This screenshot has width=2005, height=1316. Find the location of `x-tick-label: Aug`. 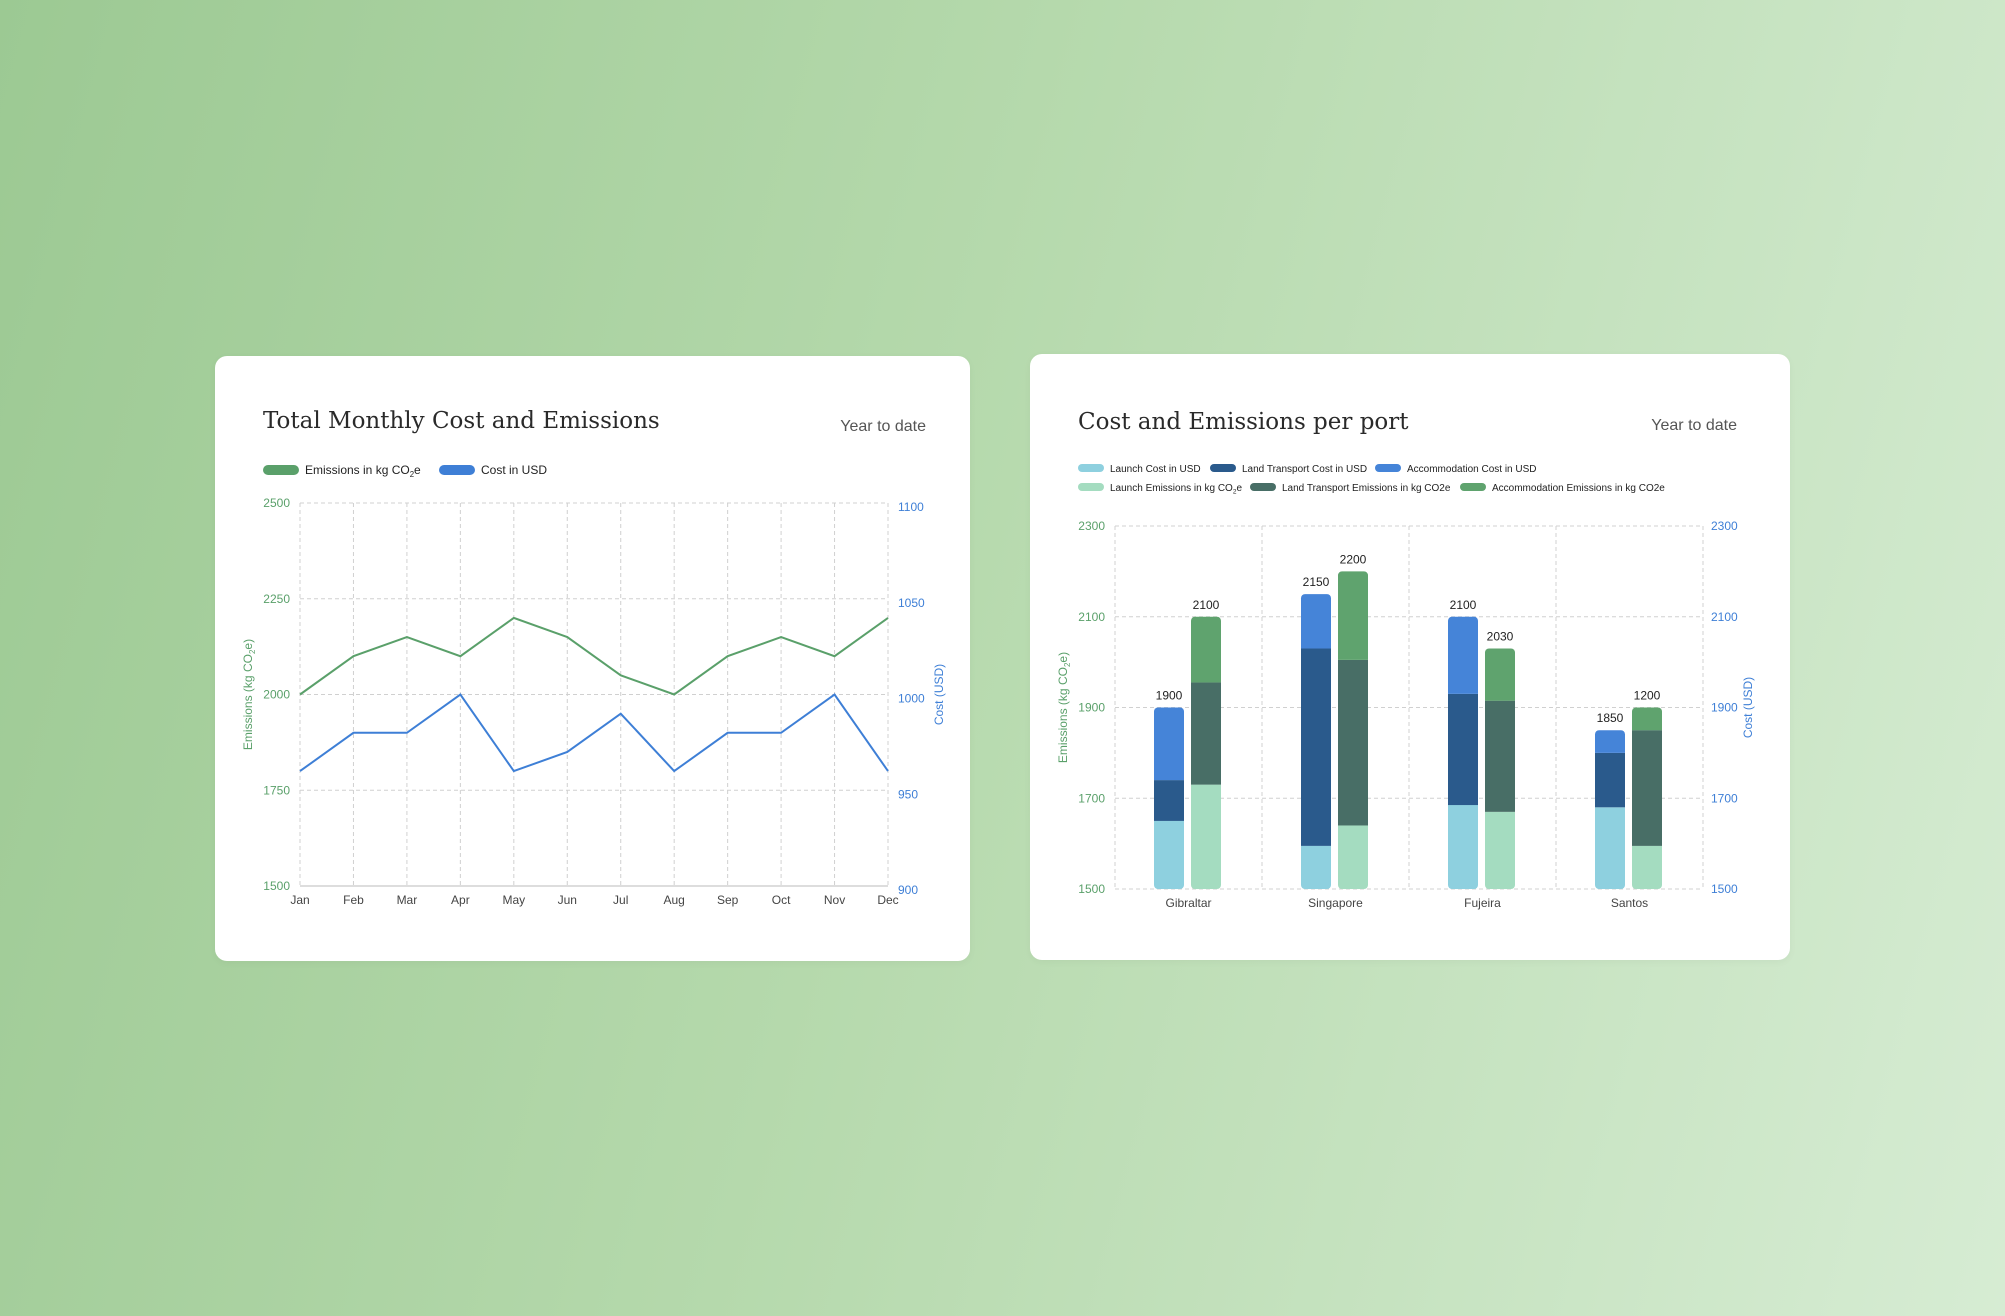

x-tick-label: Aug is located at coordinates (674, 900).